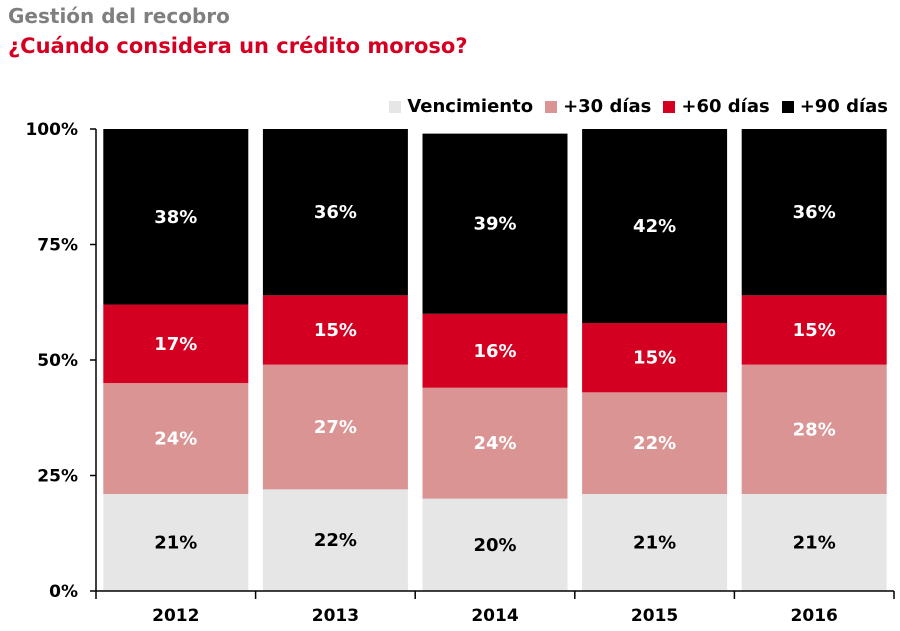 This screenshot has width=900, height=631. I want to click on bar-segment-vencimiento-2016, so click(814, 542).